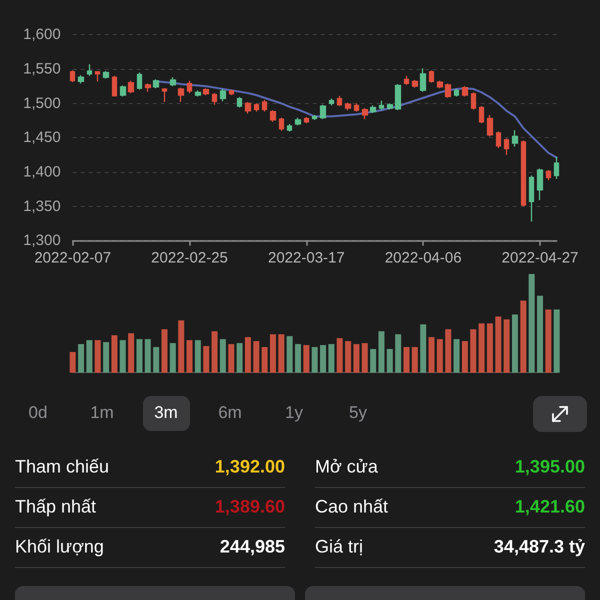  Describe the element at coordinates (539, 546) in the screenshot. I see `text: 34,487.3 tỷ` at that location.